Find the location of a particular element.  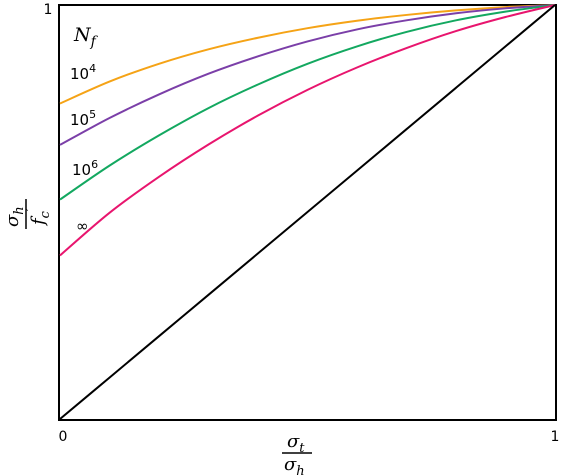

x-tick-label-0: 0 is located at coordinates (63, 437).